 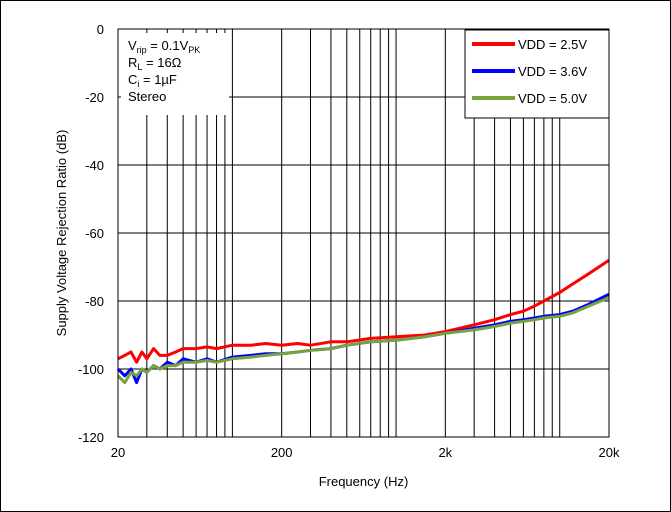 I want to click on x-tick-label: 20, so click(x=118, y=452).